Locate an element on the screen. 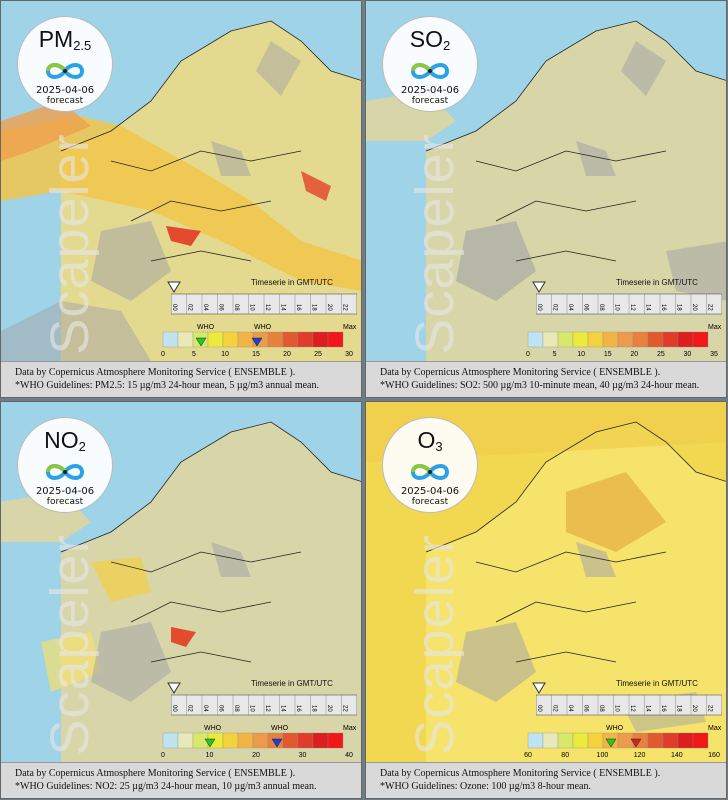  scale-tick-label: 60 is located at coordinates (528, 755).